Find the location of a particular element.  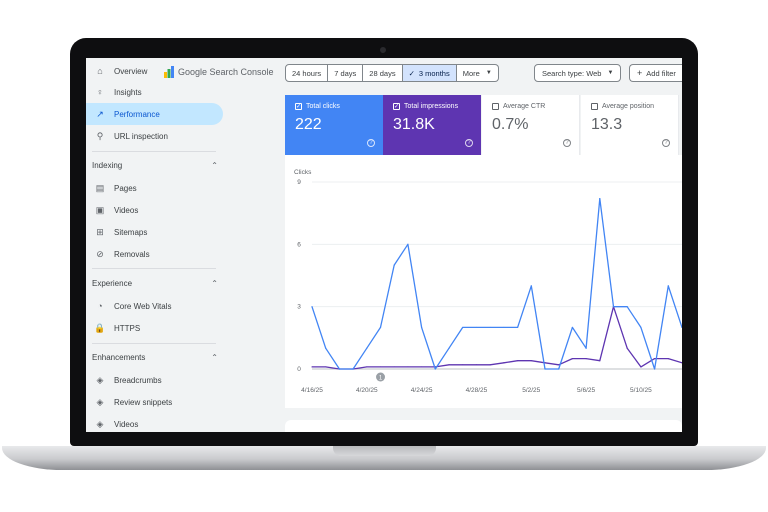

x-tick-label: 4/24/25 is located at coordinates (422, 390).